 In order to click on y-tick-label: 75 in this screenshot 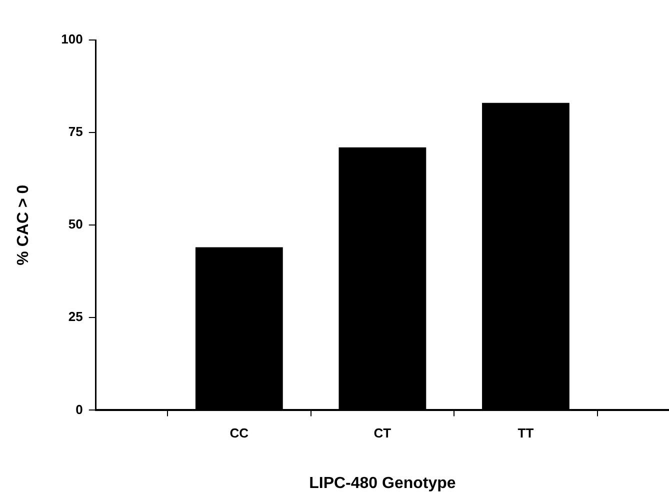, I will do `click(75, 132)`.